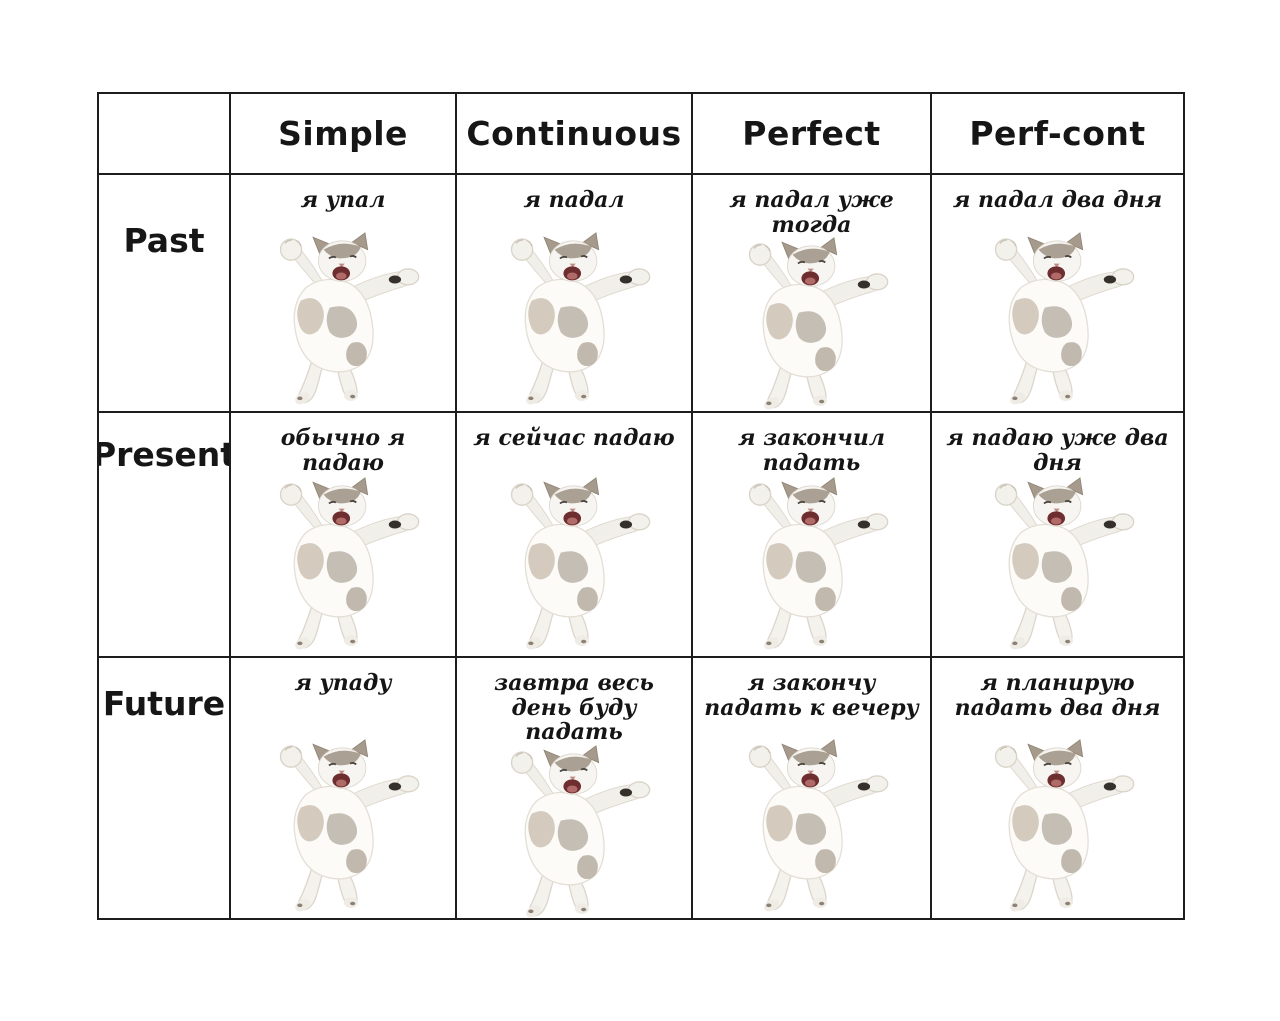 This screenshot has height=1021, width=1280. Describe the element at coordinates (1057, 695) in the screenshot. I see `cell-caption: я планирую падать два дня` at that location.